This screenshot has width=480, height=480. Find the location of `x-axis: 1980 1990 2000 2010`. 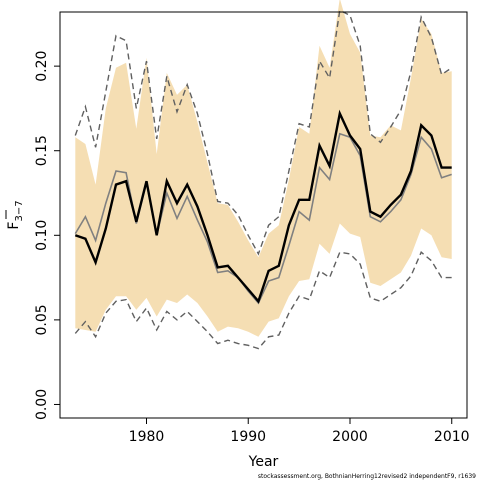

x-axis: 1980 1990 2000 2010 is located at coordinates (299, 431).